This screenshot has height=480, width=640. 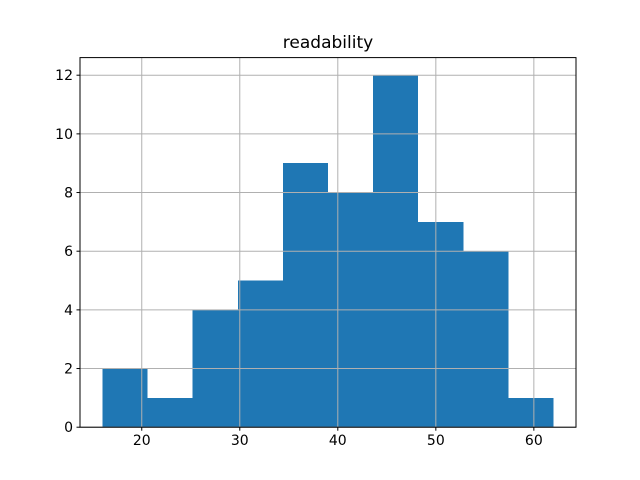 I want to click on y-tick-label: 12, so click(x=64, y=76).